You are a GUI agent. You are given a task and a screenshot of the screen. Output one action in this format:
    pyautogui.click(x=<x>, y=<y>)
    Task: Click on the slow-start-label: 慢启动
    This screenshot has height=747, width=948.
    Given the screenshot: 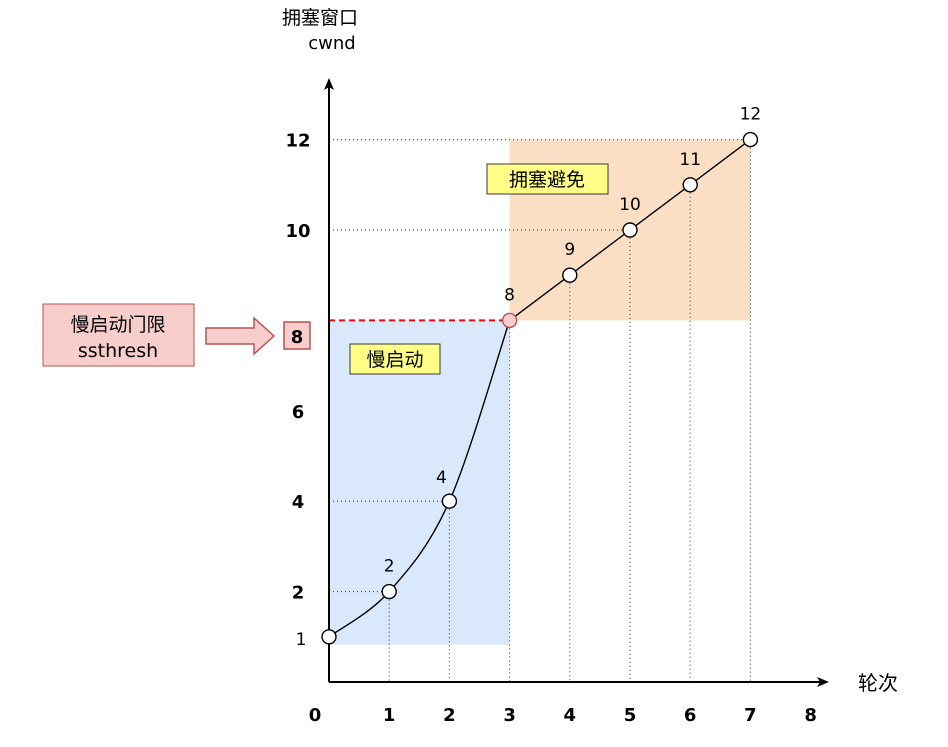 What is the action you would take?
    pyautogui.click(x=394, y=360)
    